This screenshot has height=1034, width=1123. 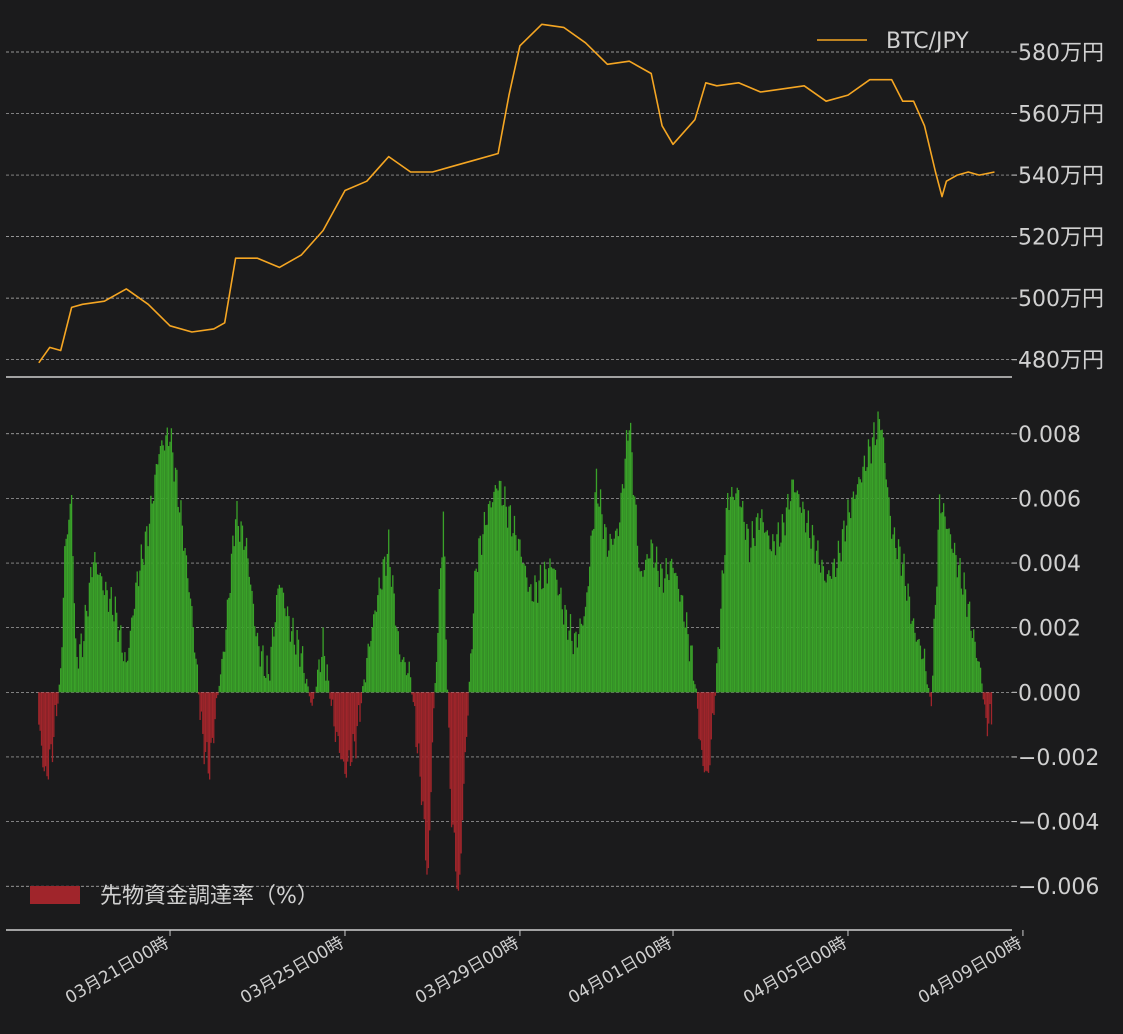 I want to click on funding-y-tick-label: 0.002, so click(x=1049, y=629).